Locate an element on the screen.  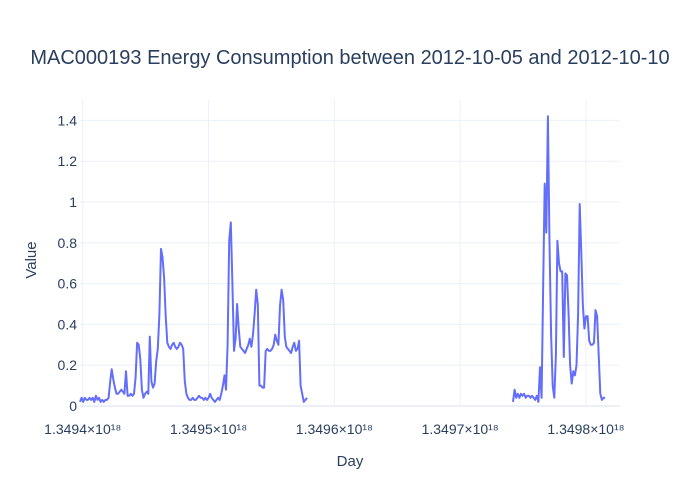
y-axis-ticks: 0 0.2 0.4 0.6 0.8 1 1.2 1.4 is located at coordinates (68, 263).